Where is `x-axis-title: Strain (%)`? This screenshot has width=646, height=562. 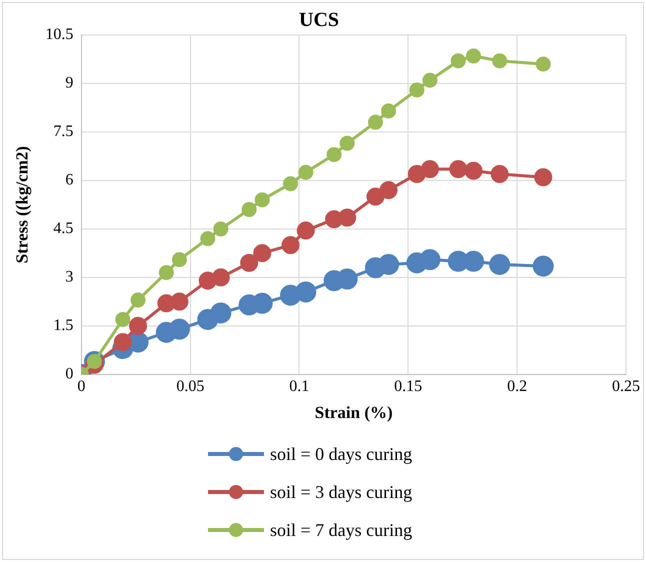
x-axis-title: Strain (%) is located at coordinates (353, 412).